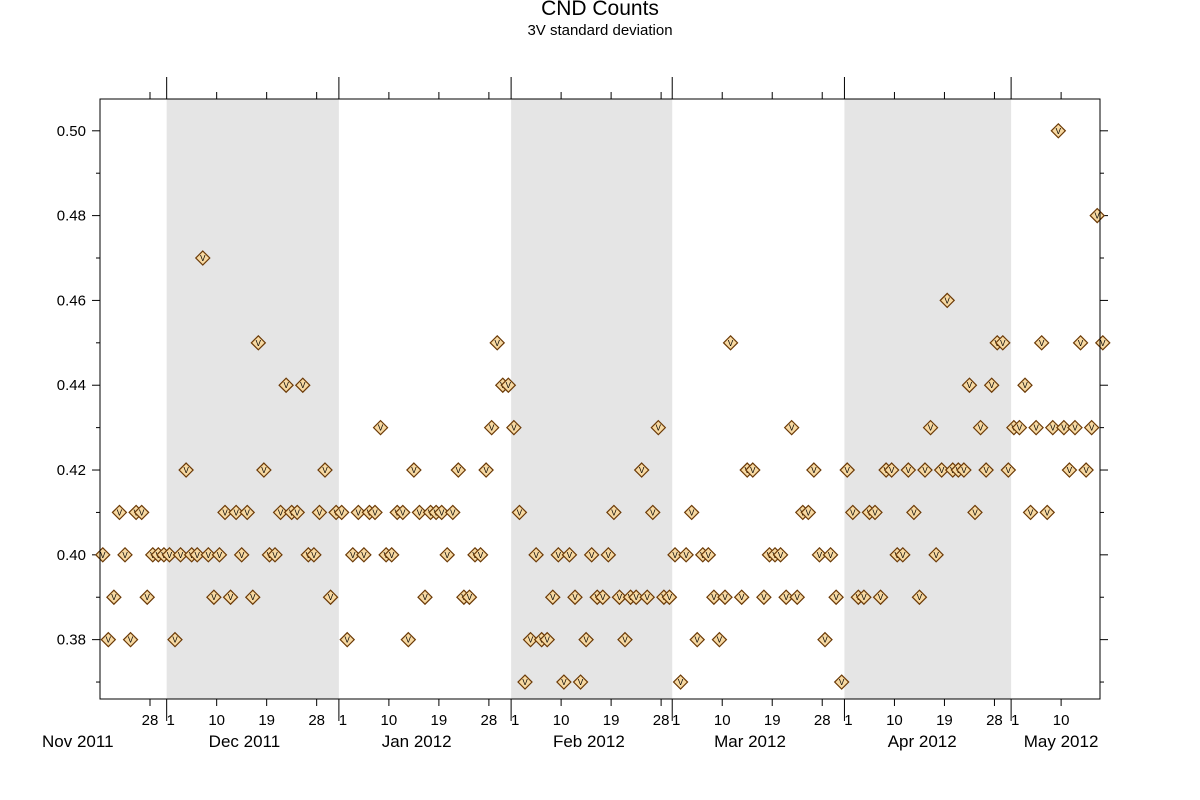 The width and height of the screenshot is (1200, 800). I want to click on x-tick-label: 19, so click(611, 720).